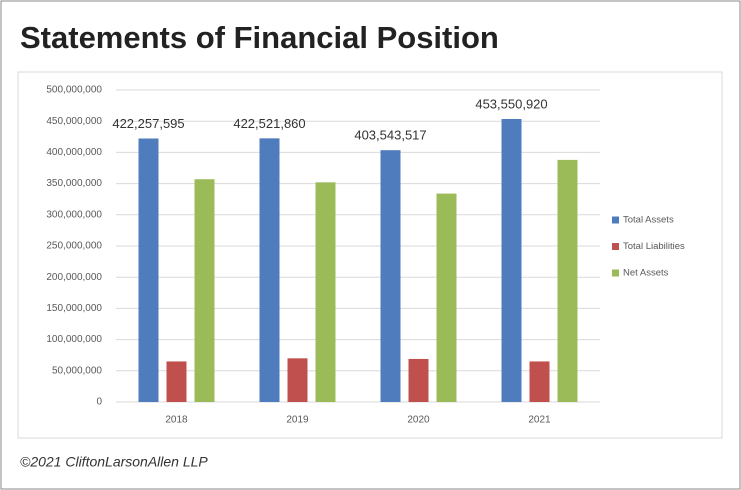 The image size is (741, 490). Describe the element at coordinates (74, 308) in the screenshot. I see `y-tick-label: 150,000,000` at that location.